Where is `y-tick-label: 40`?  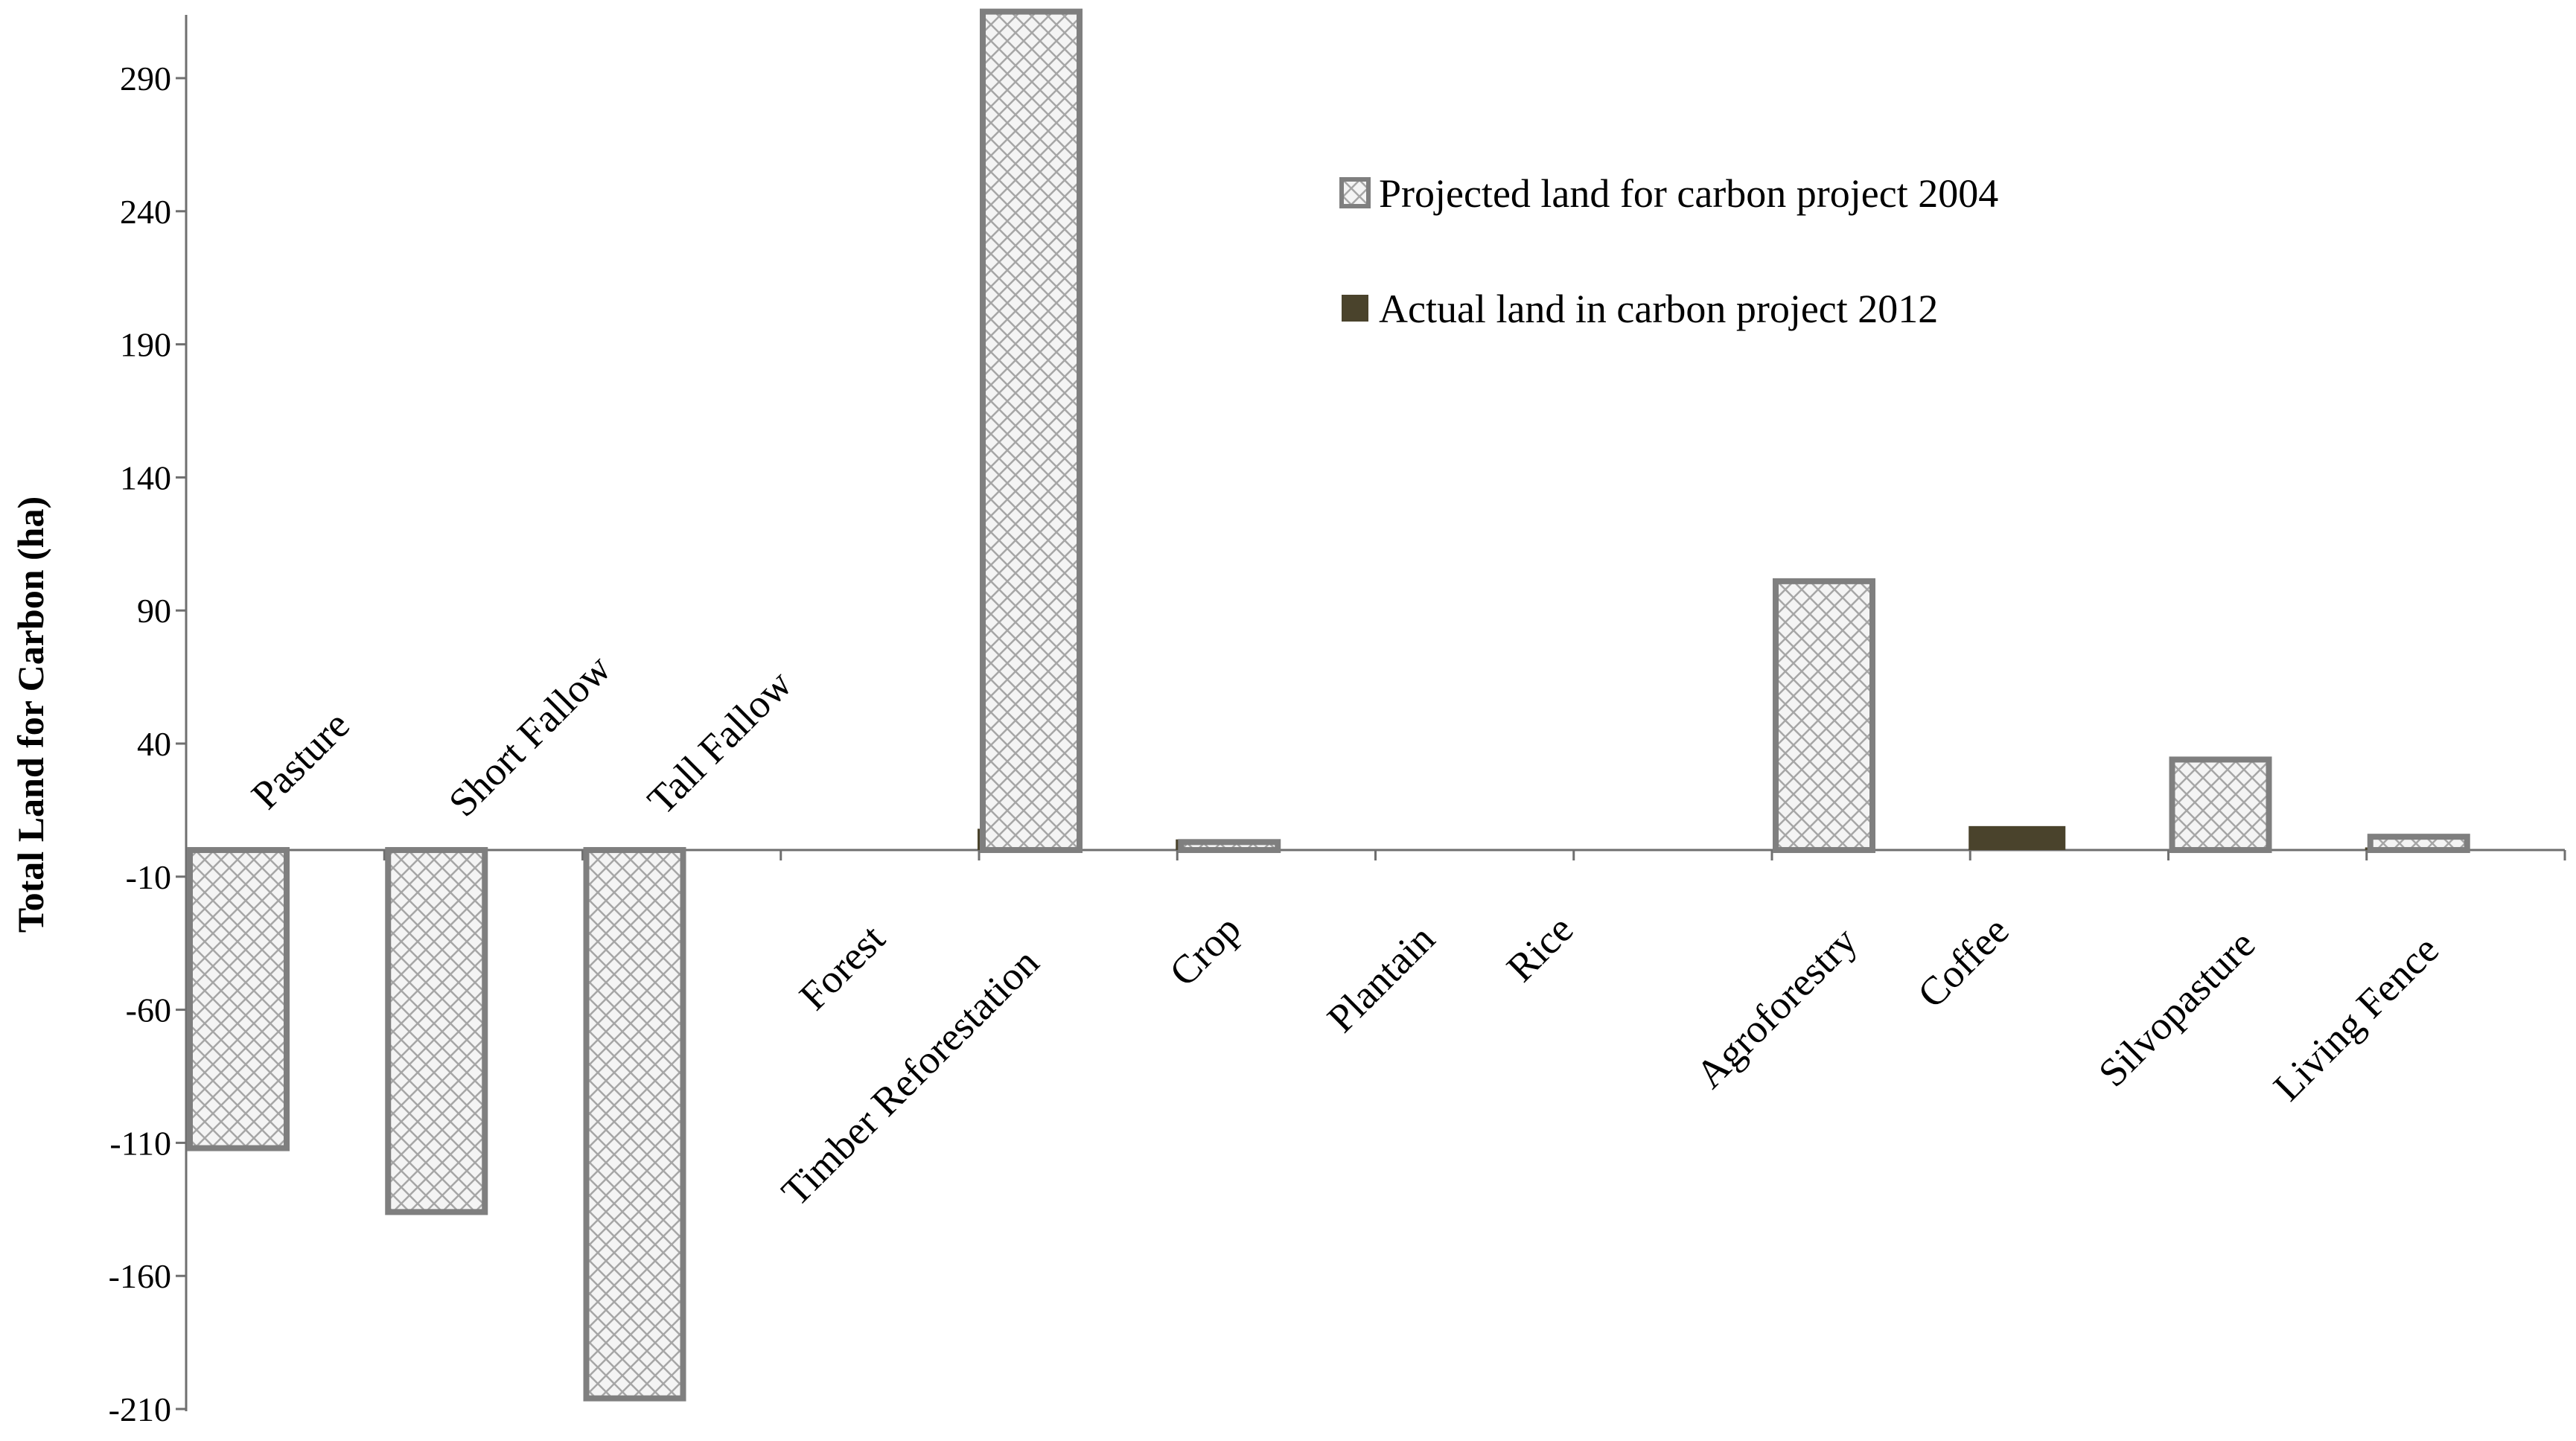
y-tick-label: 40 is located at coordinates (154, 744).